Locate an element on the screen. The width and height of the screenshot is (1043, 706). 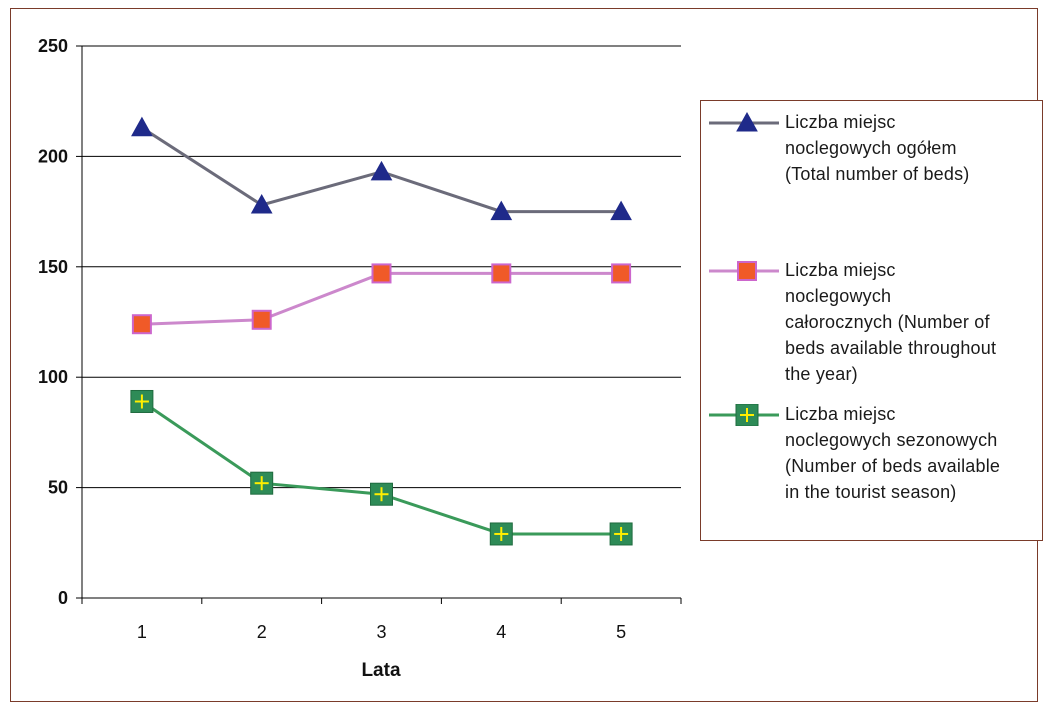
y-tick-label: 150 is located at coordinates (53, 267).